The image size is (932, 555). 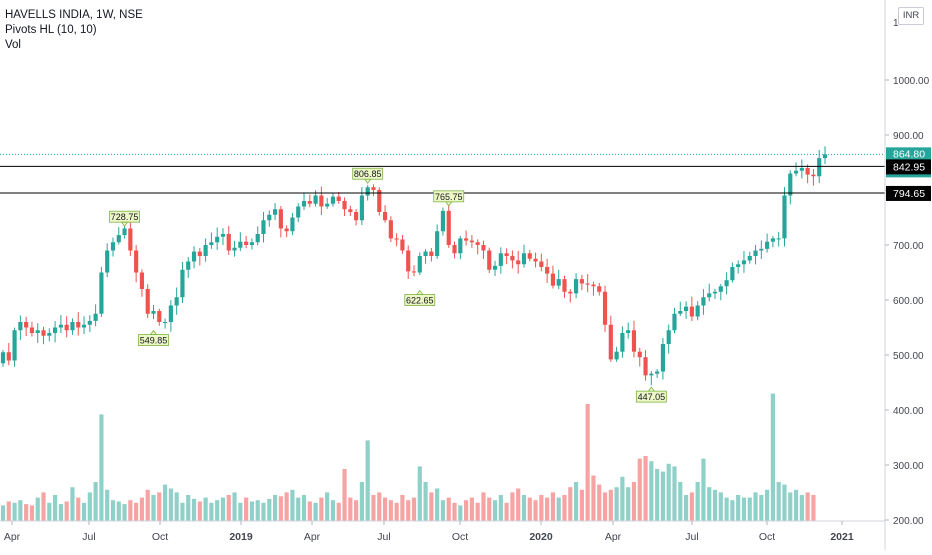 I want to click on price-tick-label: 900.00, so click(x=908, y=136).